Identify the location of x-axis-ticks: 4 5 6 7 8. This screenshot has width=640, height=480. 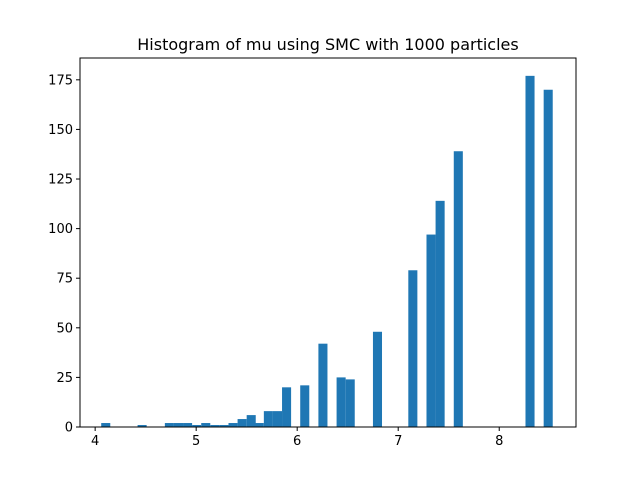
(297, 438).